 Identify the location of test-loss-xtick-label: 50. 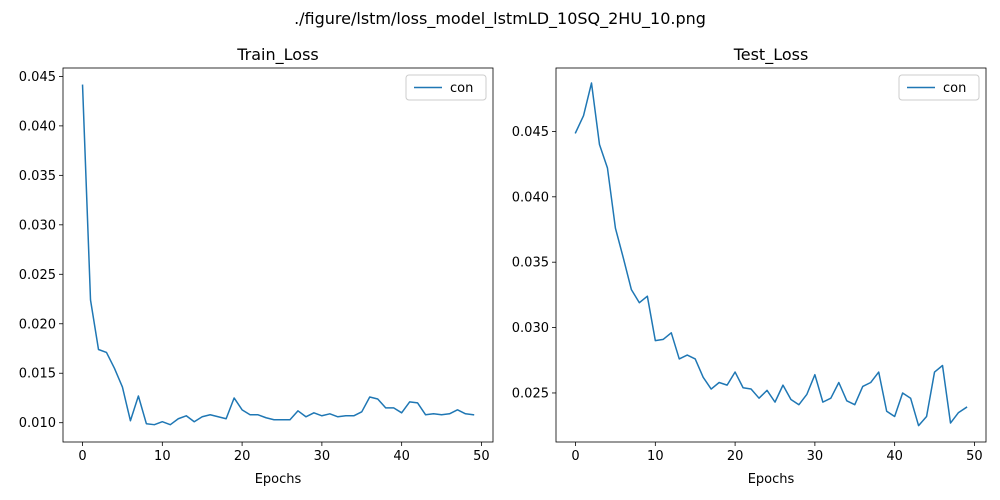
(974, 456).